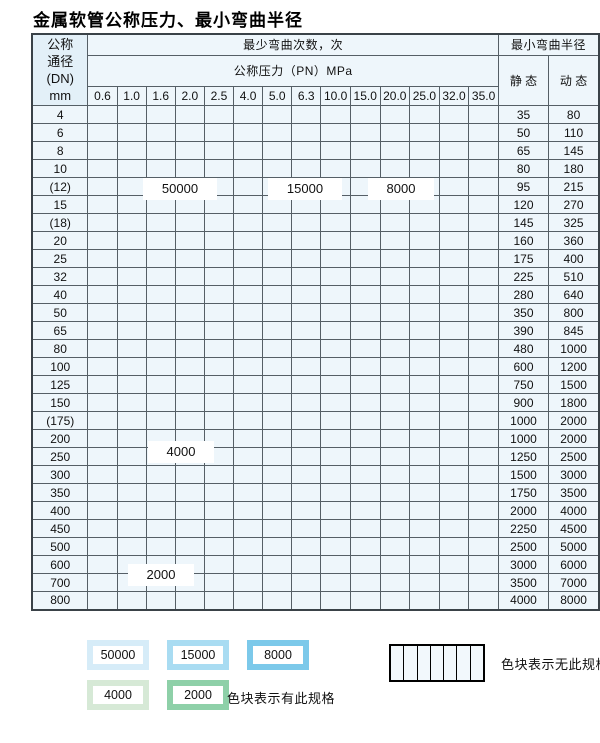  Describe the element at coordinates (60, 420) in the screenshot. I see `dn-value-cell: (175)` at that location.